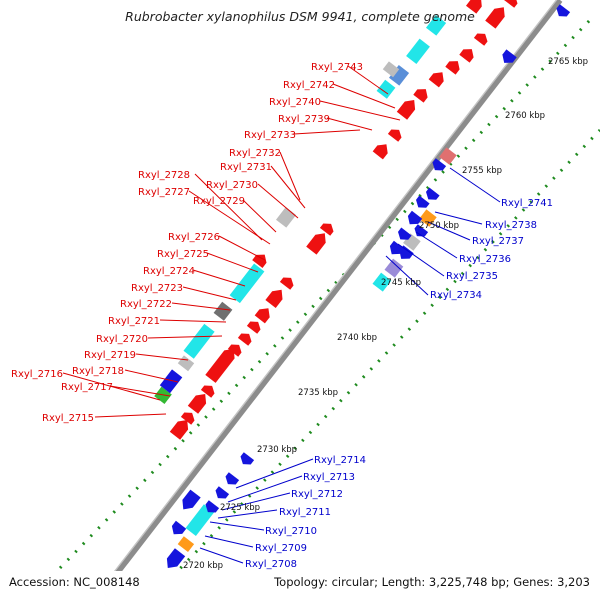 This screenshot has height=600, width=600. I want to click on reverse-label-leader, so click(237, 526).